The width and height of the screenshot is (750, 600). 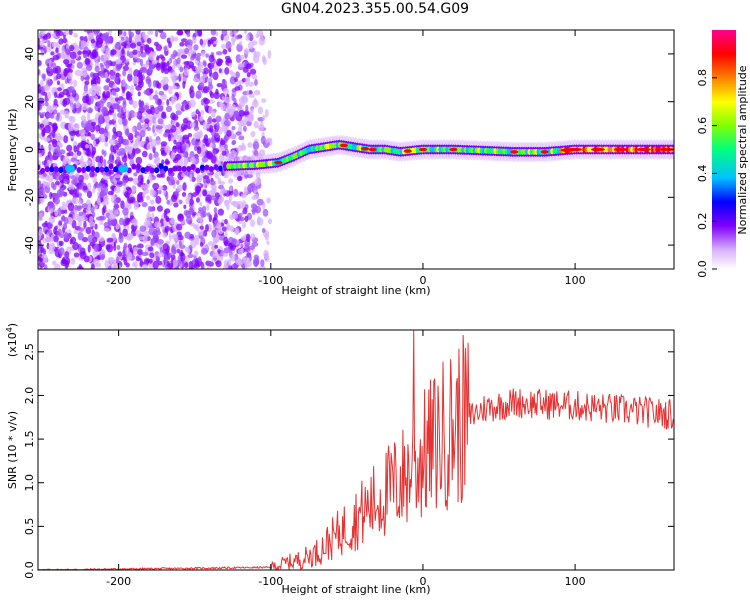 I want to click on y-tick-label: 20, so click(x=29, y=102).